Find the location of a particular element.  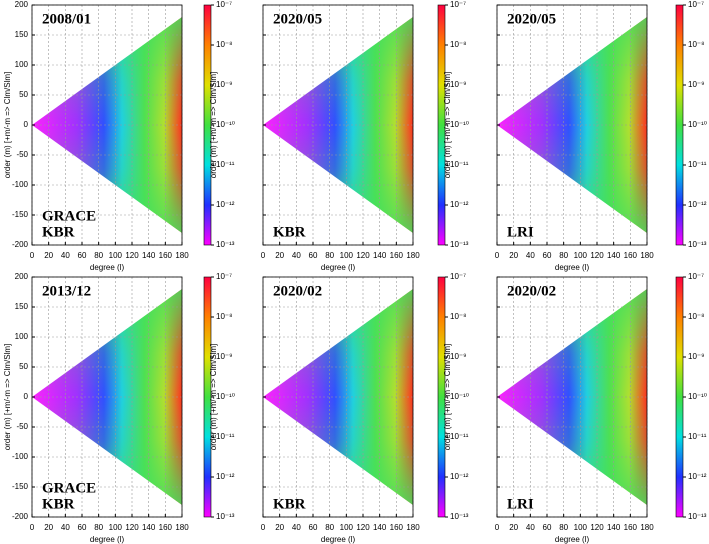

panel-title: 2008/01 is located at coordinates (66, 19).